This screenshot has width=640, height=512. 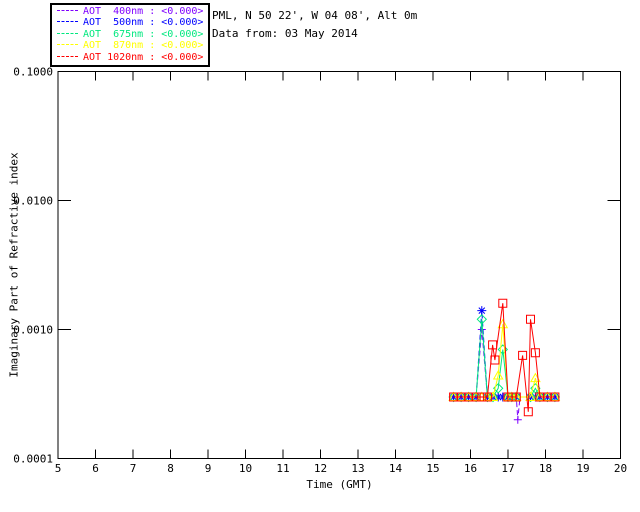 I want to click on x-tick-label: 10, so click(x=245, y=468).